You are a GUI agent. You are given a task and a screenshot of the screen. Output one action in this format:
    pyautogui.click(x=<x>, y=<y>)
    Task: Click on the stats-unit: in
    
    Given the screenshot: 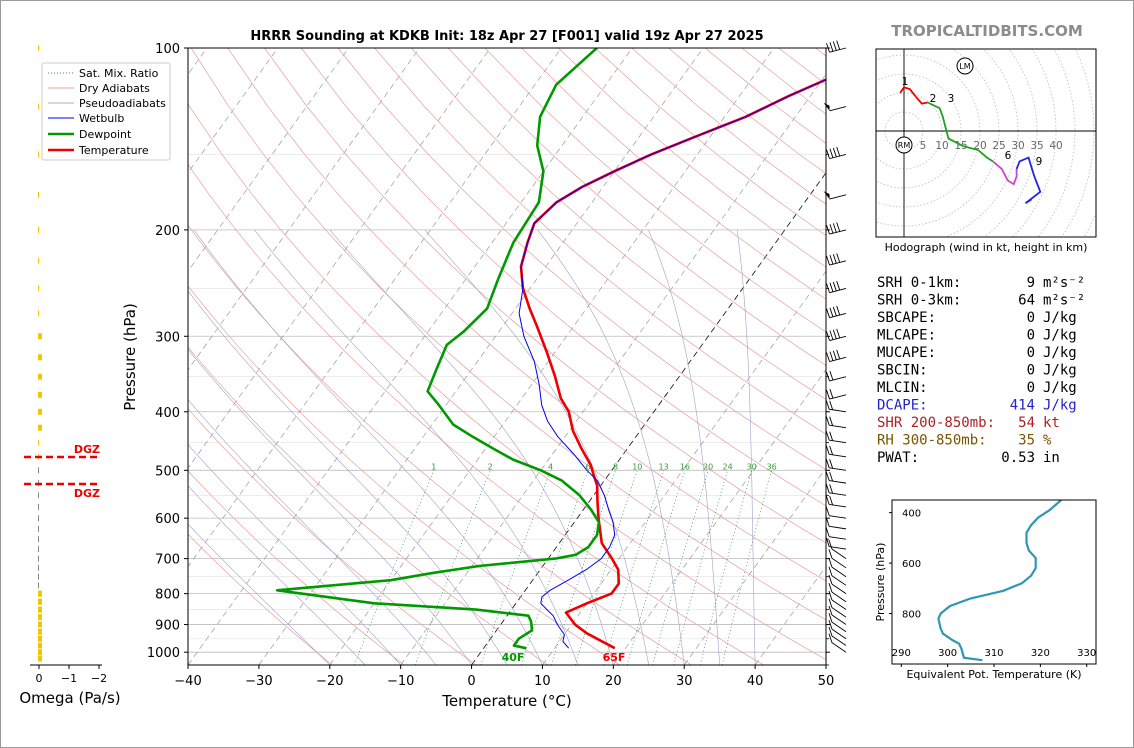 What is the action you would take?
    pyautogui.click(x=1051, y=458)
    